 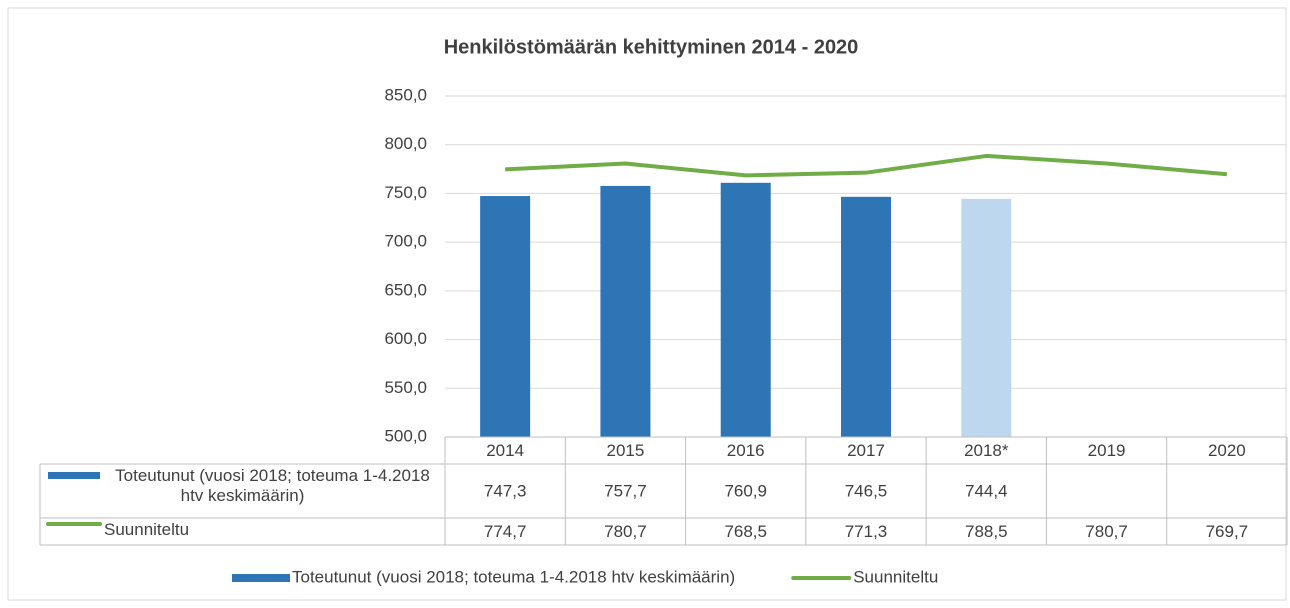 I want to click on x-tick-label: 2016, so click(x=746, y=450).